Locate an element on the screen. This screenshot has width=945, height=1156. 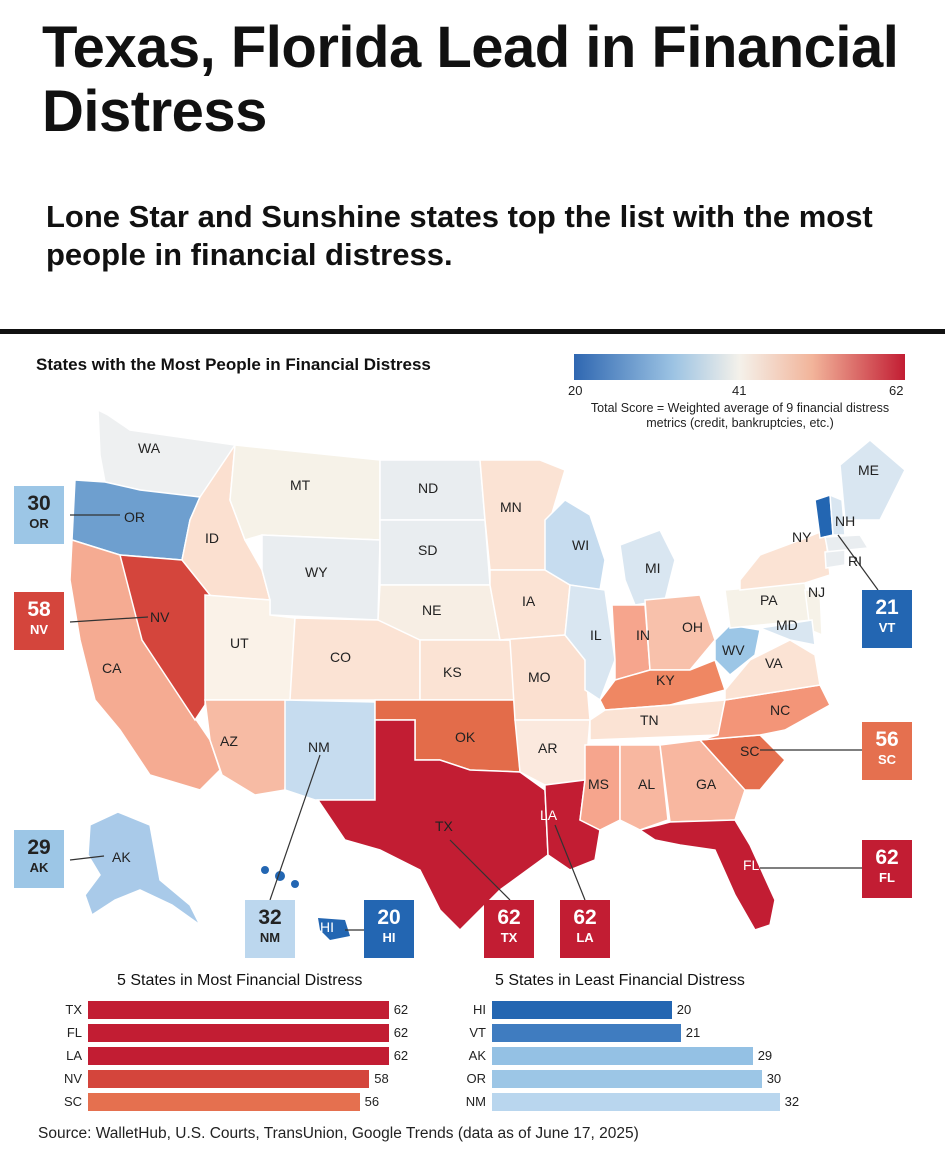
callout-nm-value: 32 is located at coordinates (270, 917).